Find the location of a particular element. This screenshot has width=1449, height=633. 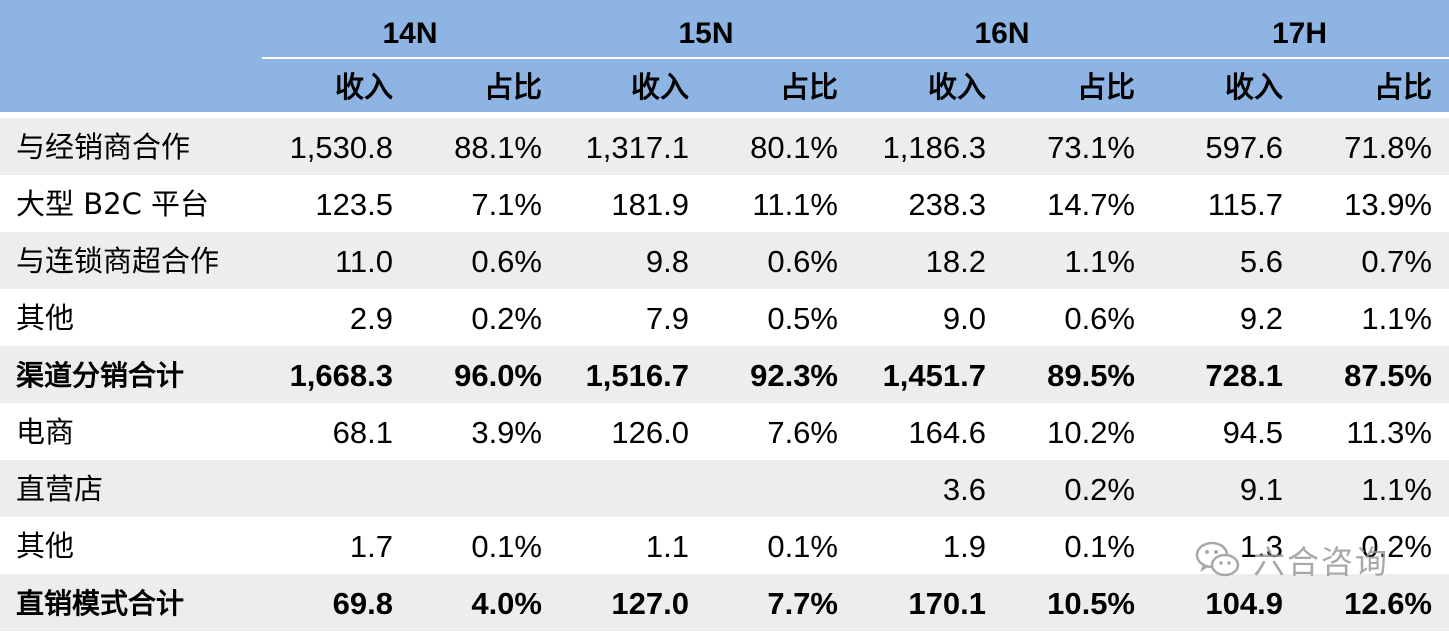

revenue-cell-16n: 1.9 is located at coordinates (964, 546).